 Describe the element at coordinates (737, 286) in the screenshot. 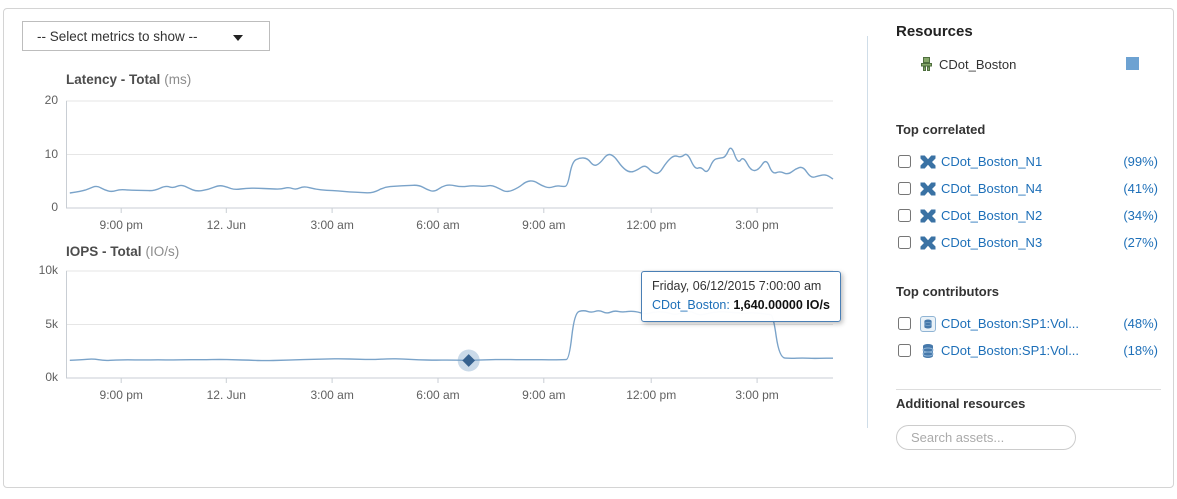

I see `tooltip-date: Friday, 06/12/2015 7:00:00 am` at that location.